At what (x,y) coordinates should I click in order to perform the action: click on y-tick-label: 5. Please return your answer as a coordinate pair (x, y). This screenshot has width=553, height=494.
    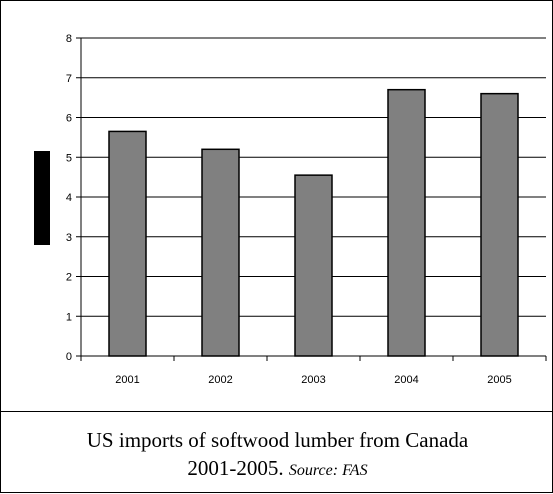
    Looking at the image, I should click on (69, 158).